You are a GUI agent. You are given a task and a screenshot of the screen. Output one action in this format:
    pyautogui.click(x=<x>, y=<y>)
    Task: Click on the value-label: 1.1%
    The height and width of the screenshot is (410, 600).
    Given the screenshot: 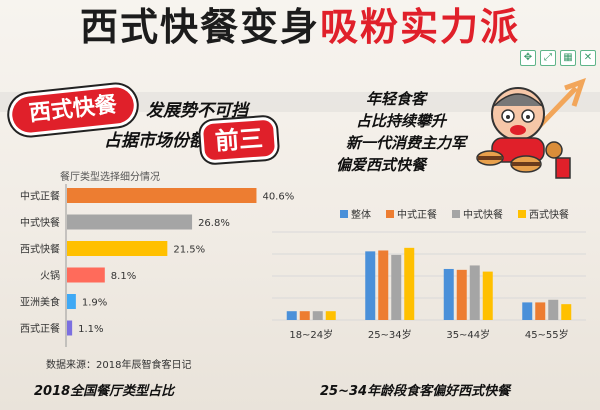 What is the action you would take?
    pyautogui.click(x=90, y=329)
    